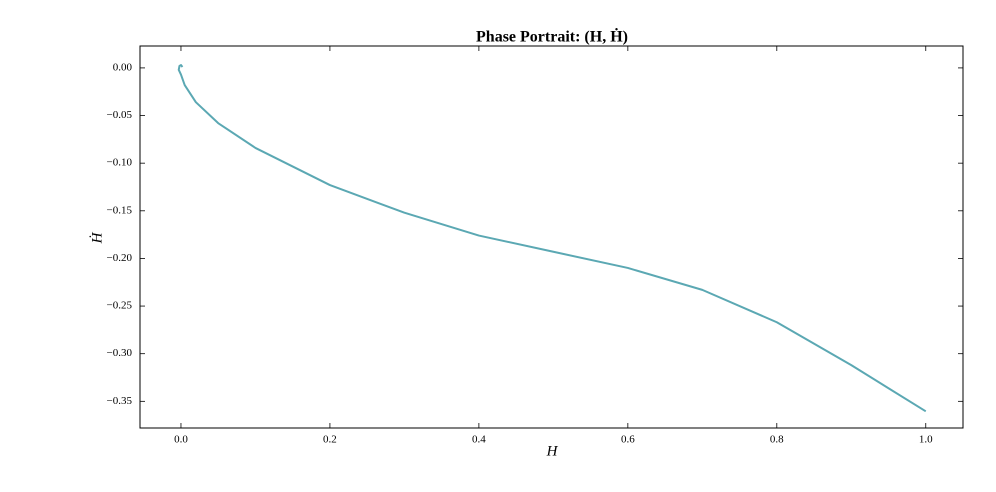 The height and width of the screenshot is (492, 996). What do you see at coordinates (97, 237) in the screenshot?
I see `y-axis-label: Ḣ` at bounding box center [97, 237].